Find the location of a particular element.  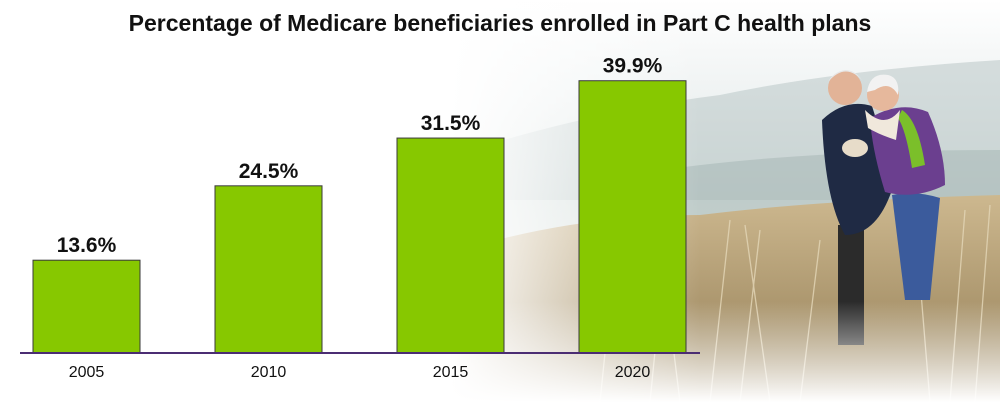

x-tick-2005: 2005 is located at coordinates (87, 372).